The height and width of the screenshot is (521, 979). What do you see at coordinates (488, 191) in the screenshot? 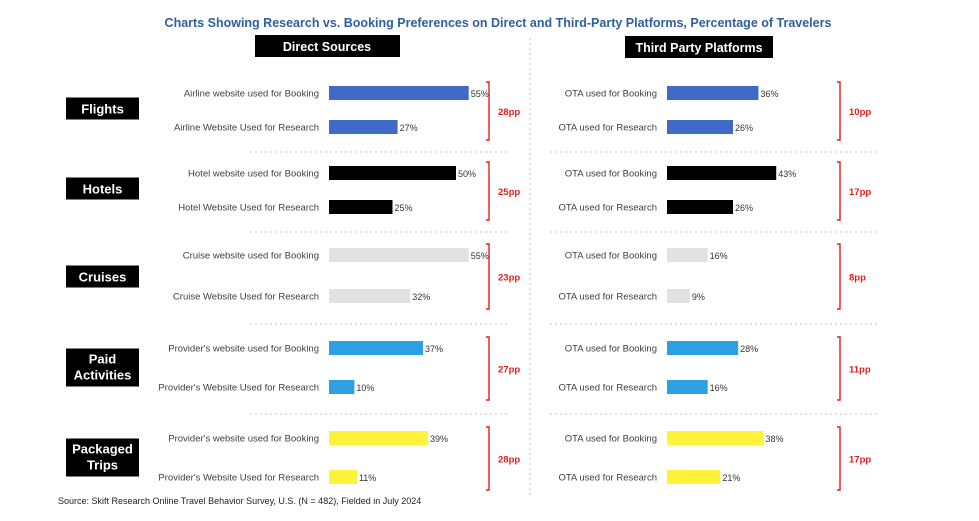
I see `diff-bracket-hotels-direct` at bounding box center [488, 191].